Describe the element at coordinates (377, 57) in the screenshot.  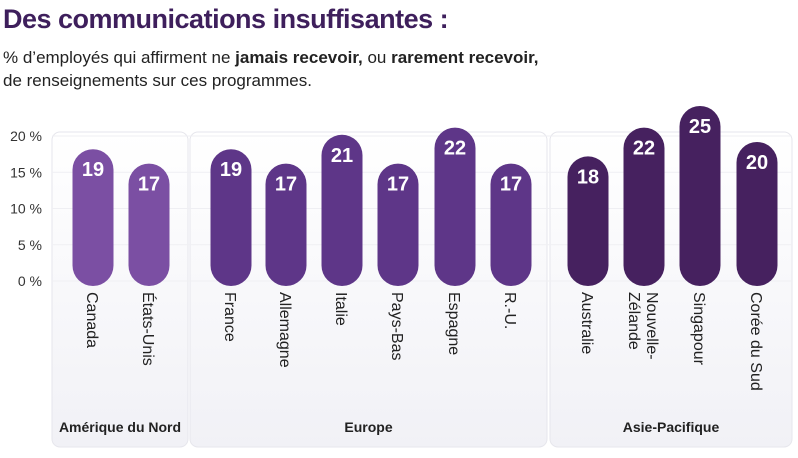
I see `subtitle-text: ou` at that location.